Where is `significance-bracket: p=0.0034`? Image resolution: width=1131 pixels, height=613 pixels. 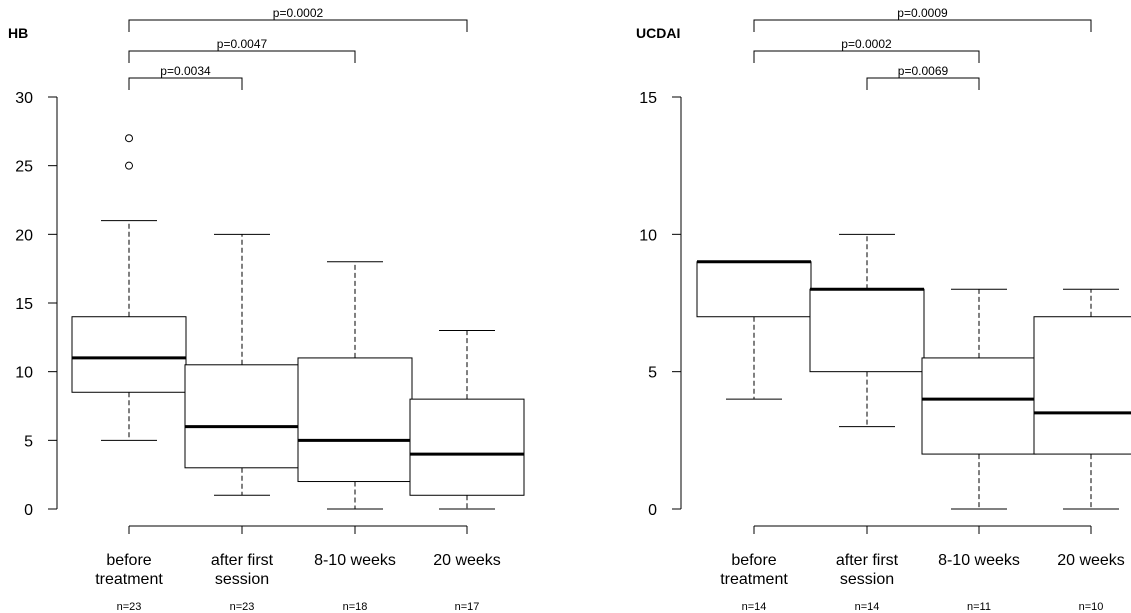 significance-bracket: p=0.0034 is located at coordinates (185, 77).